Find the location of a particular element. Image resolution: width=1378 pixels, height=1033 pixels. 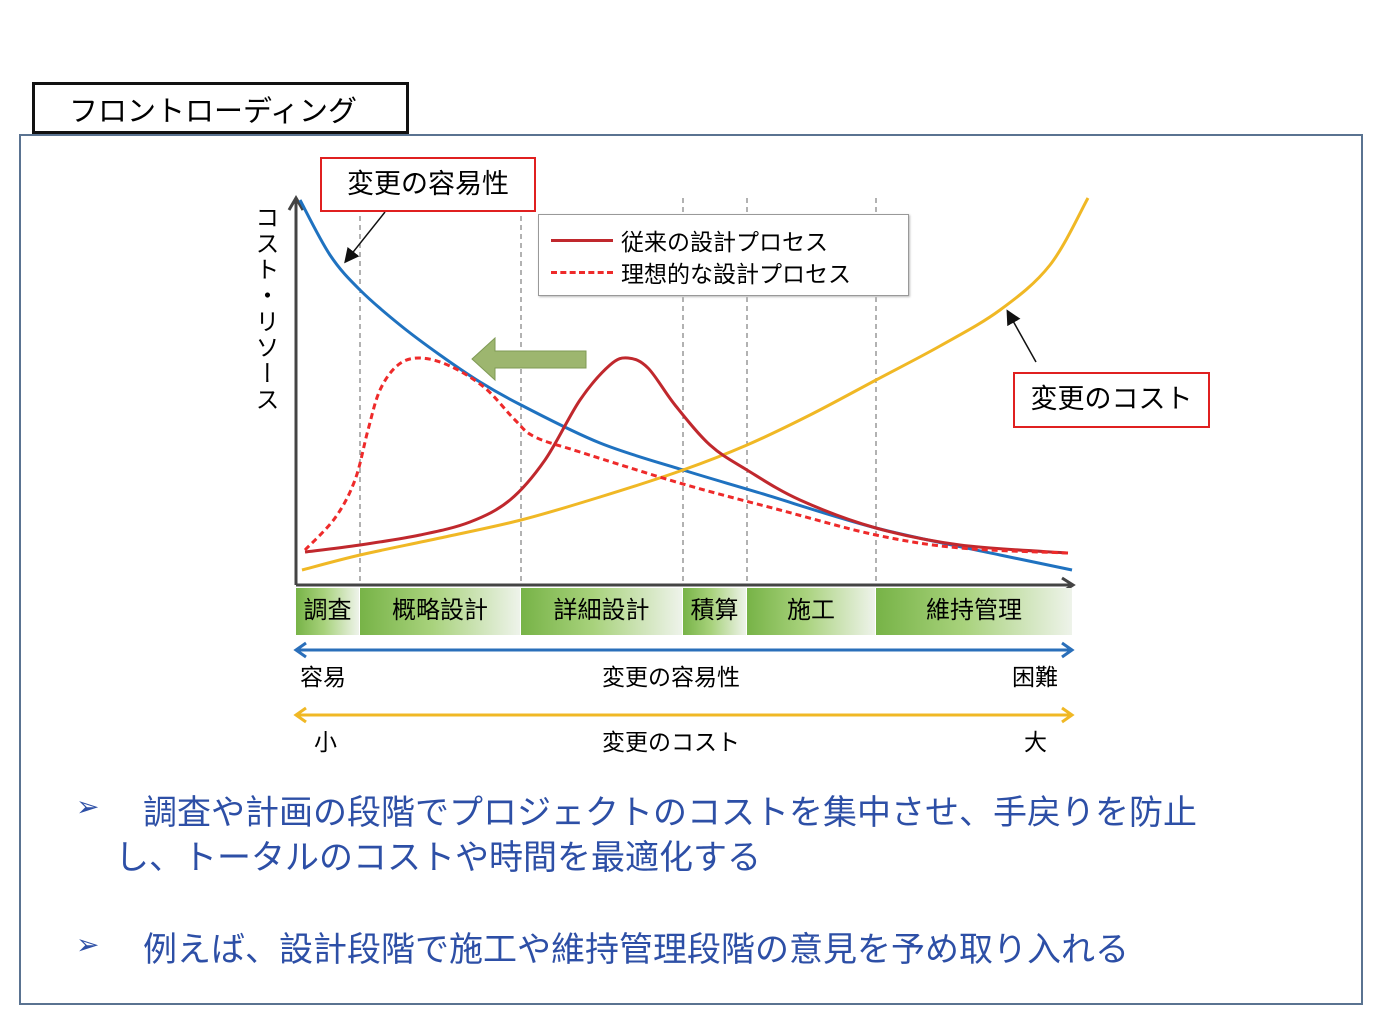

phase-estimation: 積算 is located at coordinates (714, 611).